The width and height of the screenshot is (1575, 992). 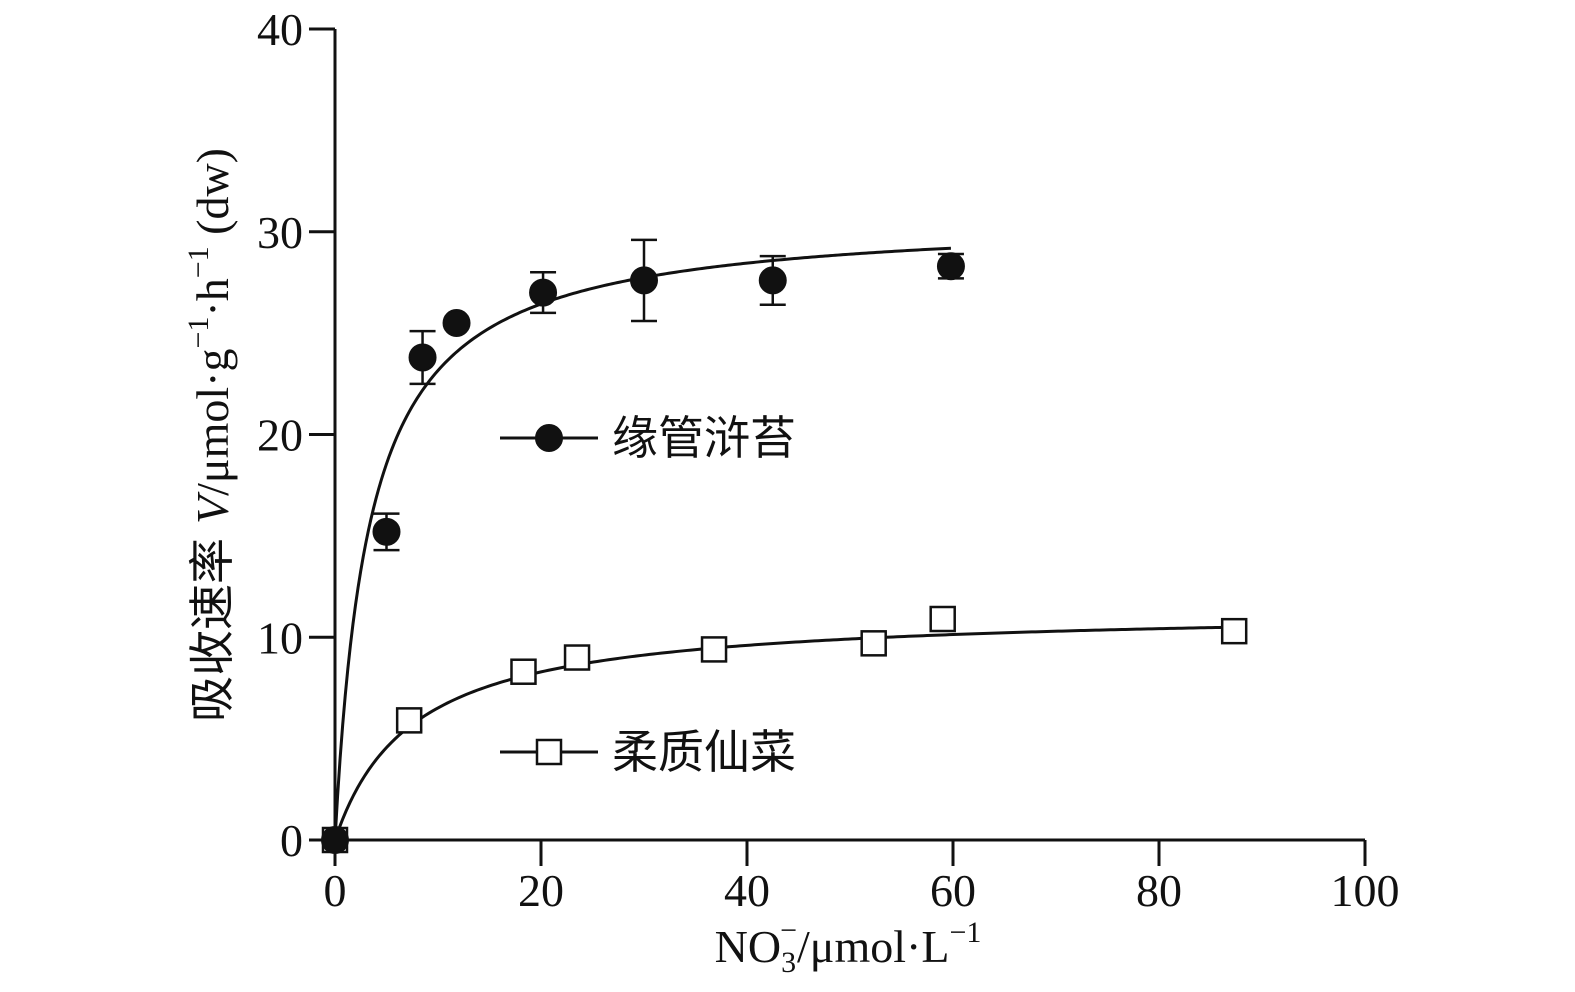 I want to click on x-tick-label: 100, so click(x=1365, y=890).